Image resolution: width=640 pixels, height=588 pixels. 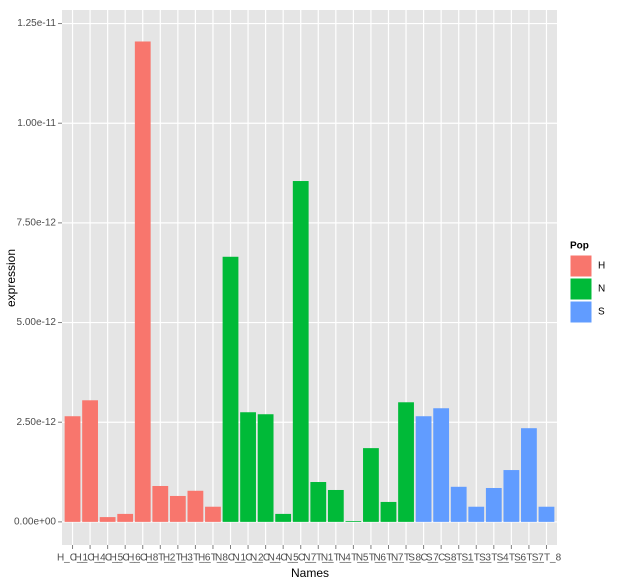 What do you see at coordinates (529, 558) in the screenshot?
I see `x-tick-label: S_T_7` at bounding box center [529, 558].